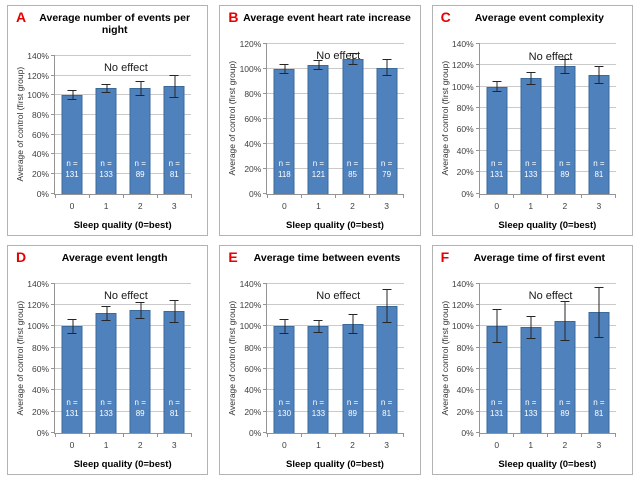 This screenshot has height=480, width=640. What do you see at coordinates (253, 118) in the screenshot?
I see `y-tick-label: 60%` at bounding box center [253, 118].